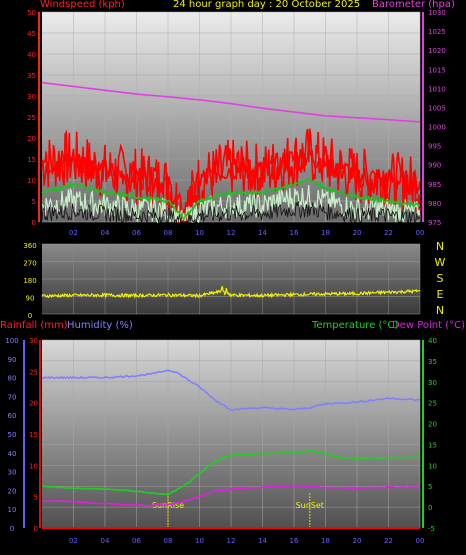  What do you see at coordinates (310, 505) in the screenshot?
I see `sun-annotation-label: SunSet` at bounding box center [310, 505].